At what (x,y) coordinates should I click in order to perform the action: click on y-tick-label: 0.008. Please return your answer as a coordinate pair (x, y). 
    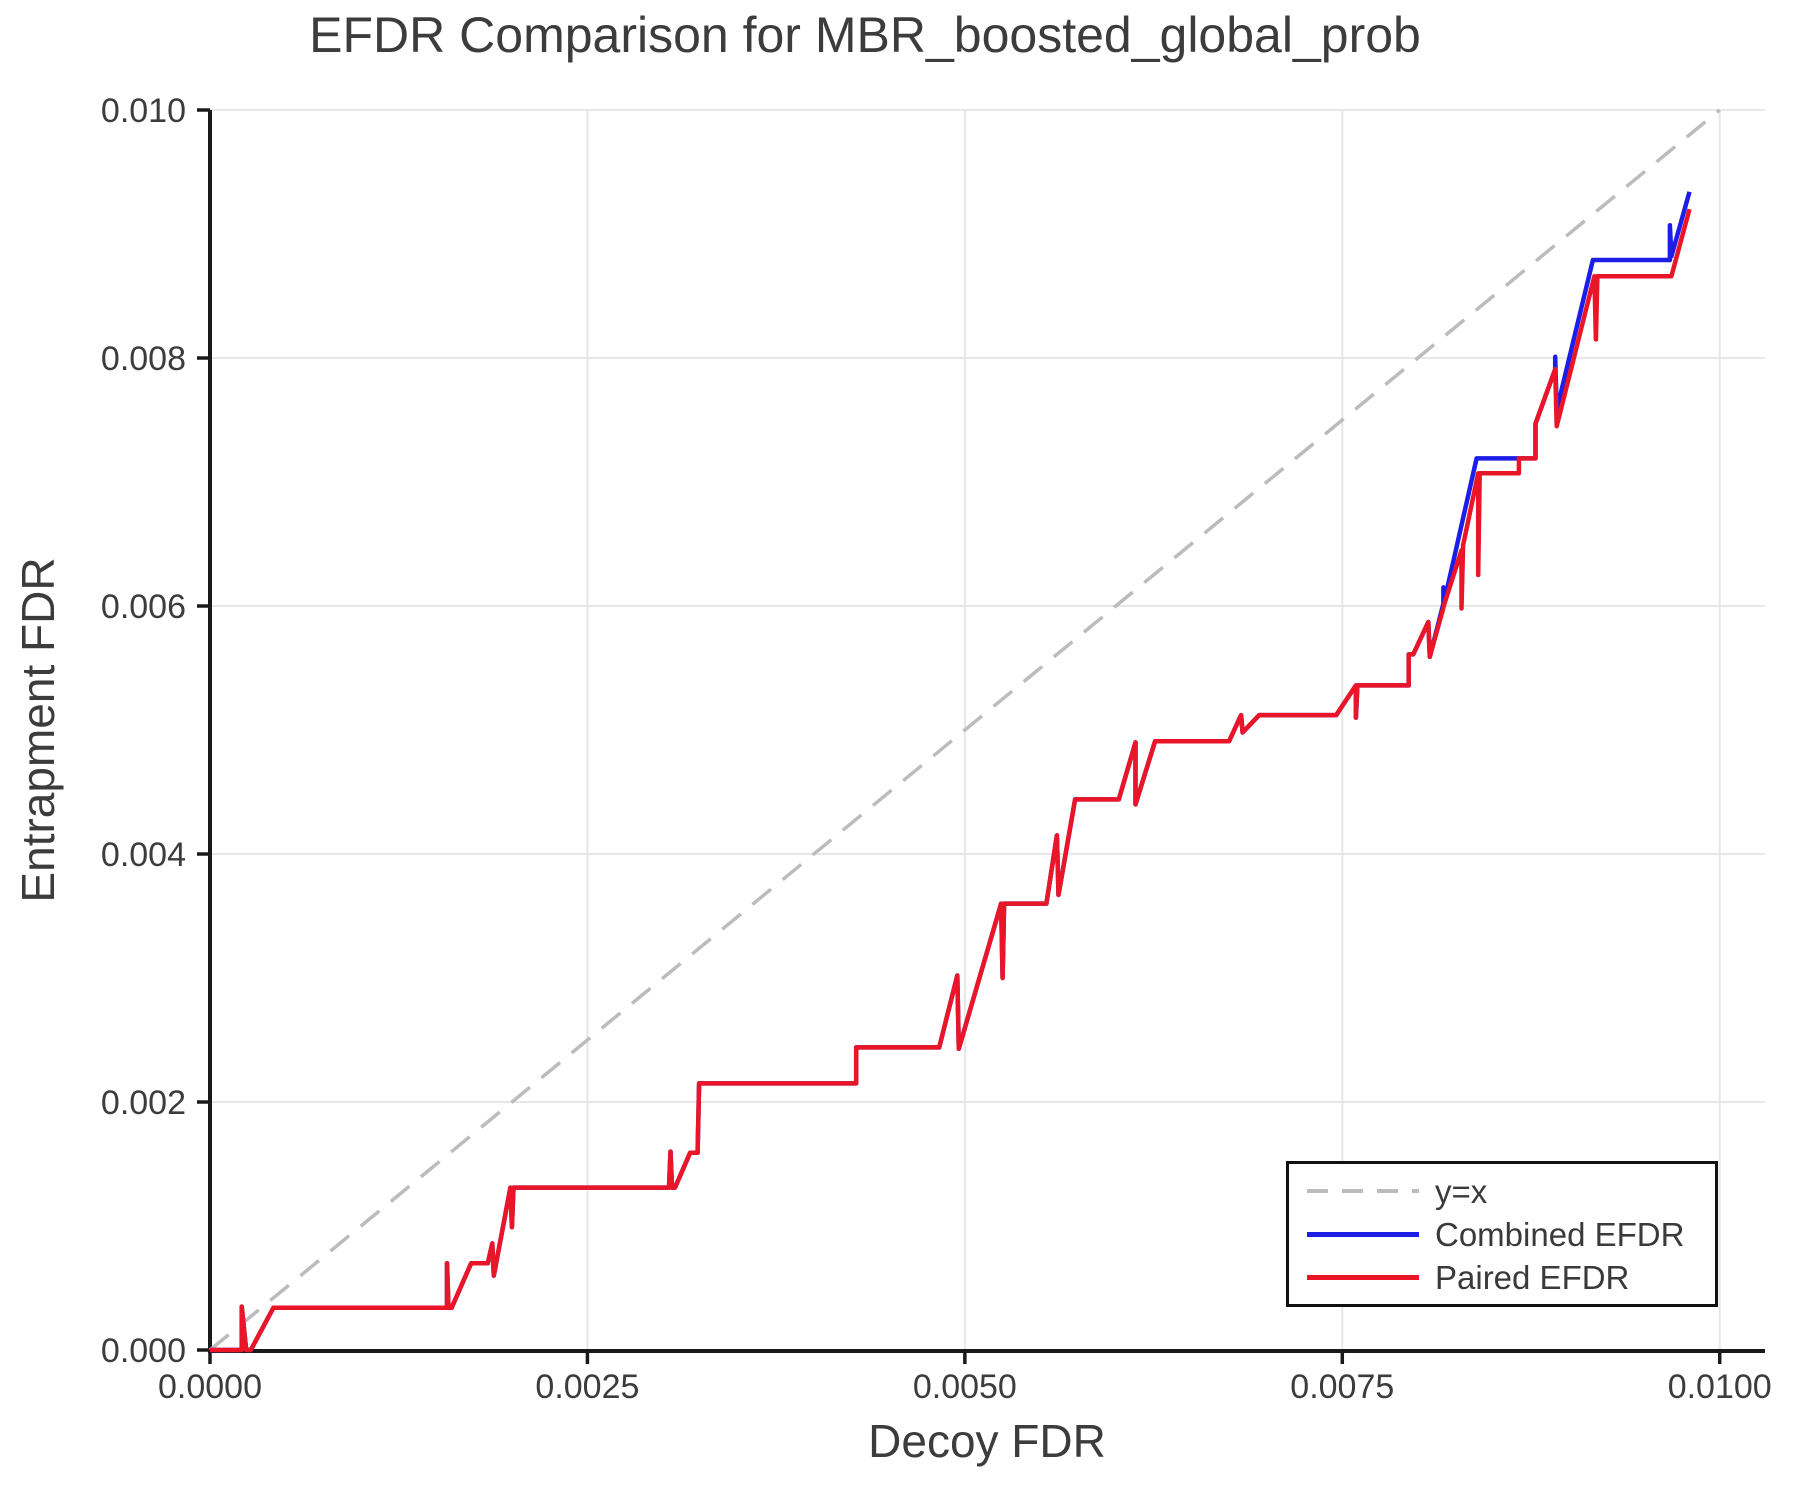
    Looking at the image, I should click on (143, 359).